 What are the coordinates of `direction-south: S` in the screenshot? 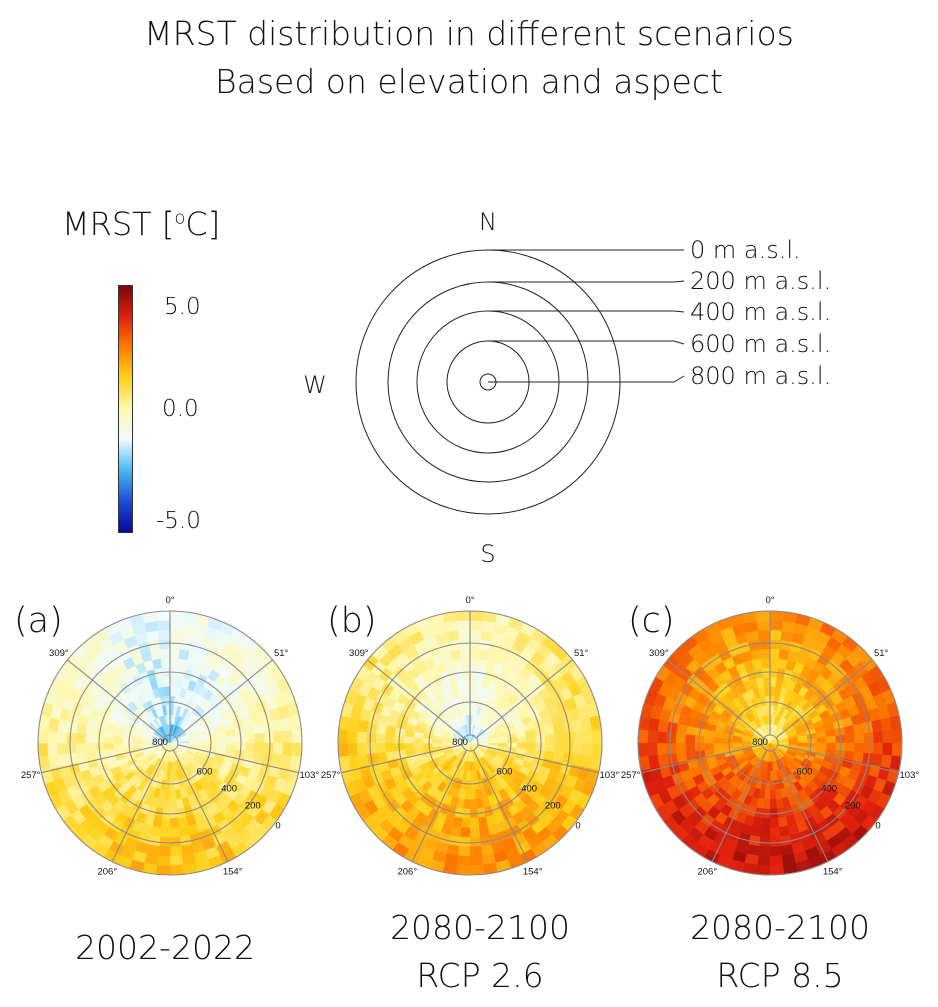 It's located at (487, 554).